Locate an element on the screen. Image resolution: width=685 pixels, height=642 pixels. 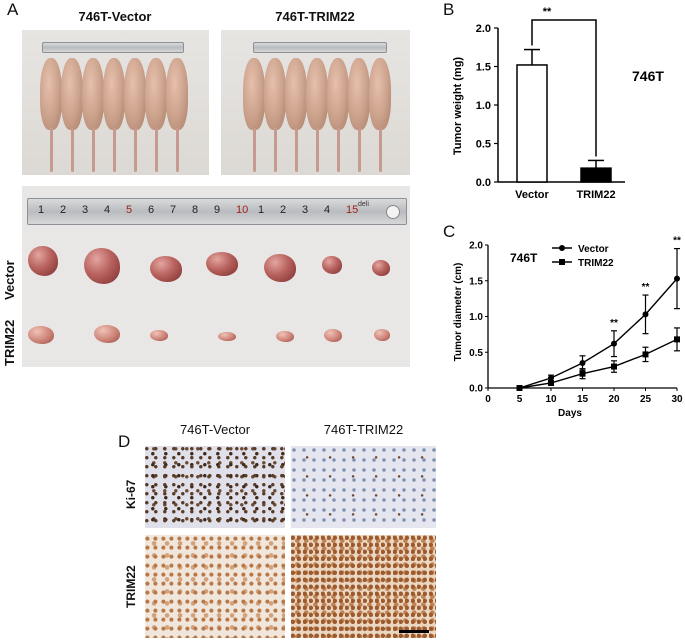
ruler-hole is located at coordinates (393, 212).